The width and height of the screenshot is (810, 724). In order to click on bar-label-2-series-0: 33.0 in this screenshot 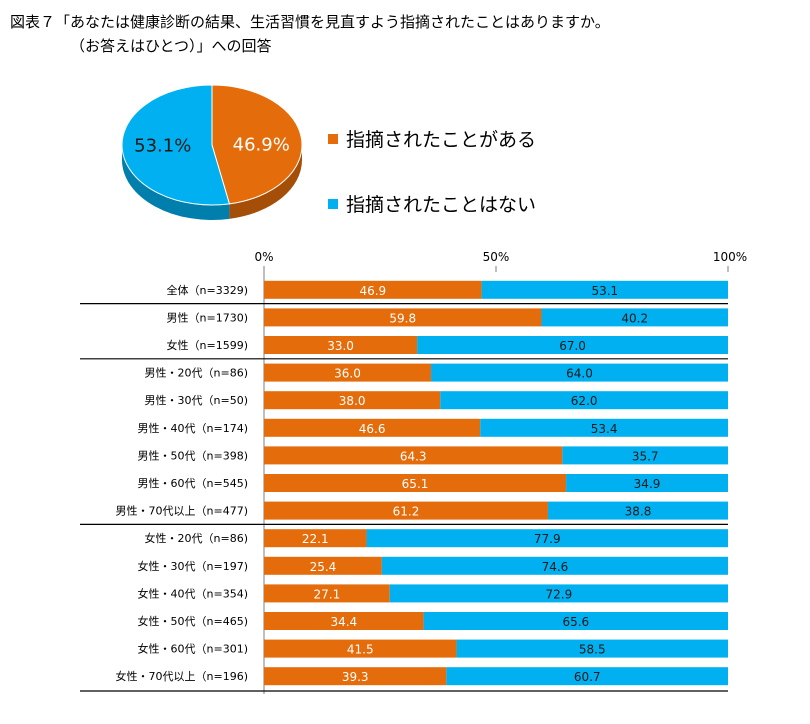, I will do `click(340, 346)`.